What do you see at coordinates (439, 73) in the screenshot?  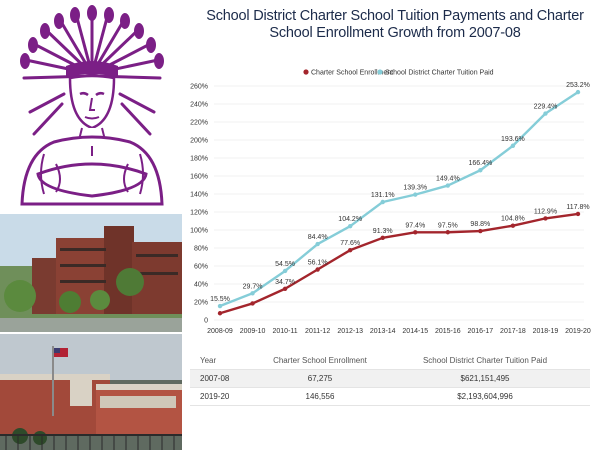 I see `legend-label: School District Charter Tuition Paid` at bounding box center [439, 73].